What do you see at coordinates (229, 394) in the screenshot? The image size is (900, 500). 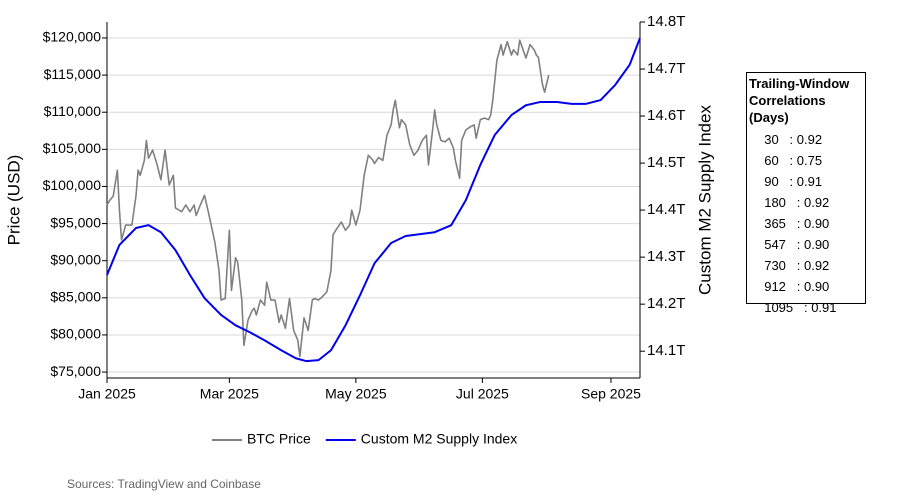 I see `x-tick-label: Mar 2025` at bounding box center [229, 394].